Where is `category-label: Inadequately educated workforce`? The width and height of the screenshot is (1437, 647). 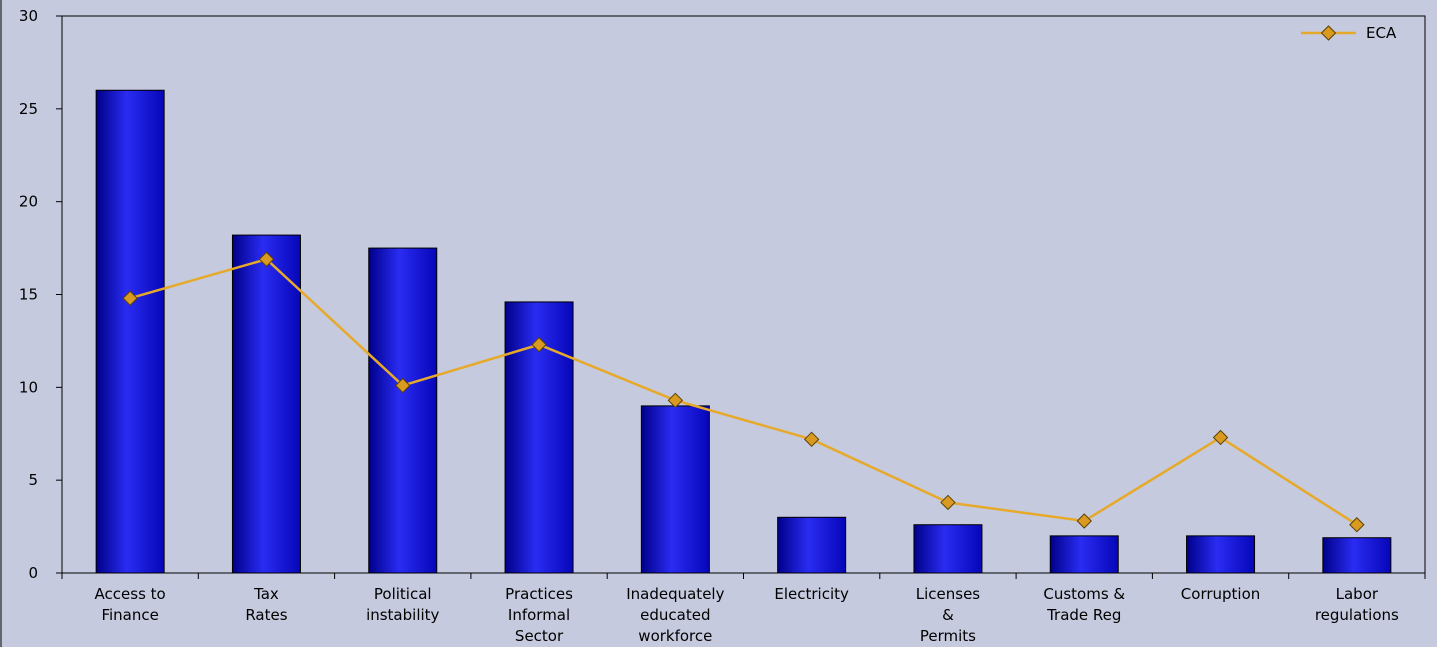 category-label: Inadequately educated workforce is located at coordinates (675, 615).